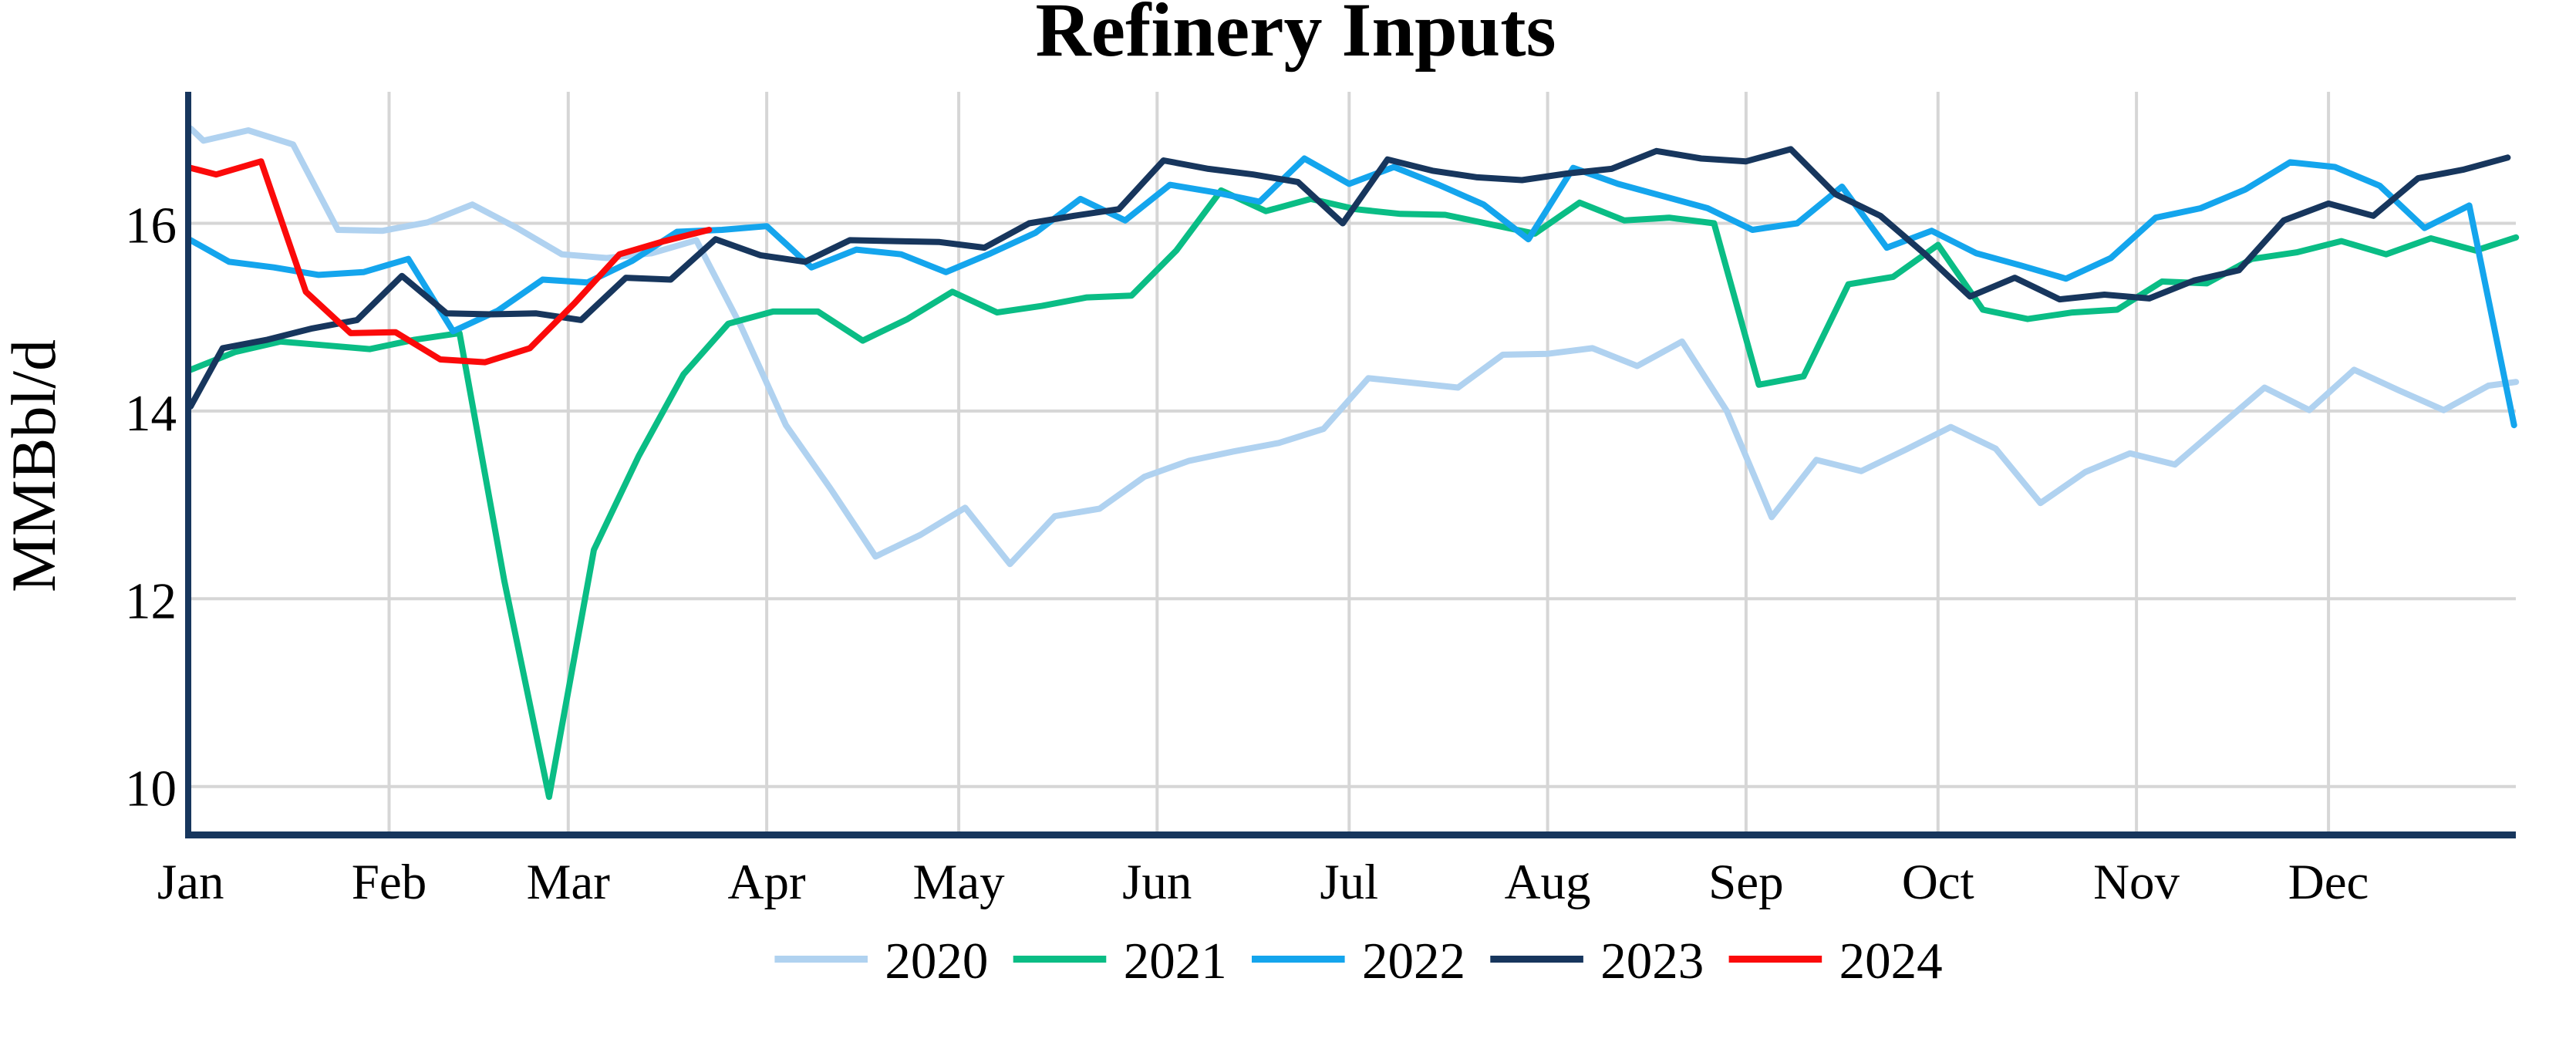 The image size is (2576, 1049). Describe the element at coordinates (2136, 882) in the screenshot. I see `svg-text: Nov` at that location.